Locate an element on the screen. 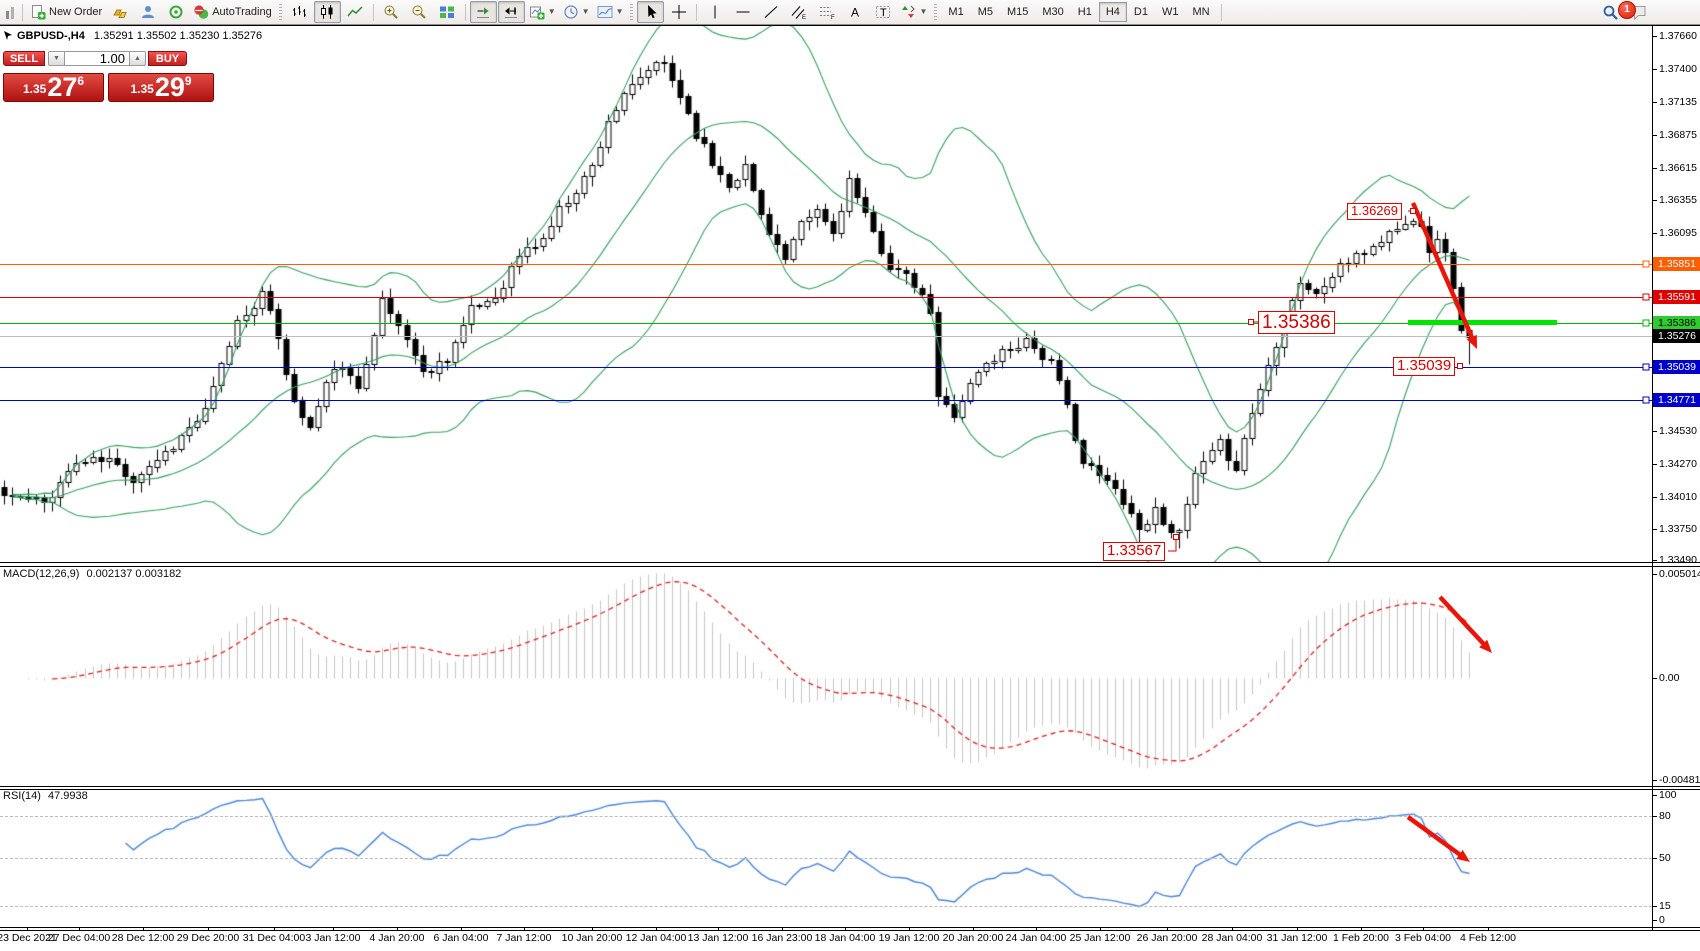 This screenshot has height=951, width=1700. candlestick-mode-button is located at coordinates (327, 12).